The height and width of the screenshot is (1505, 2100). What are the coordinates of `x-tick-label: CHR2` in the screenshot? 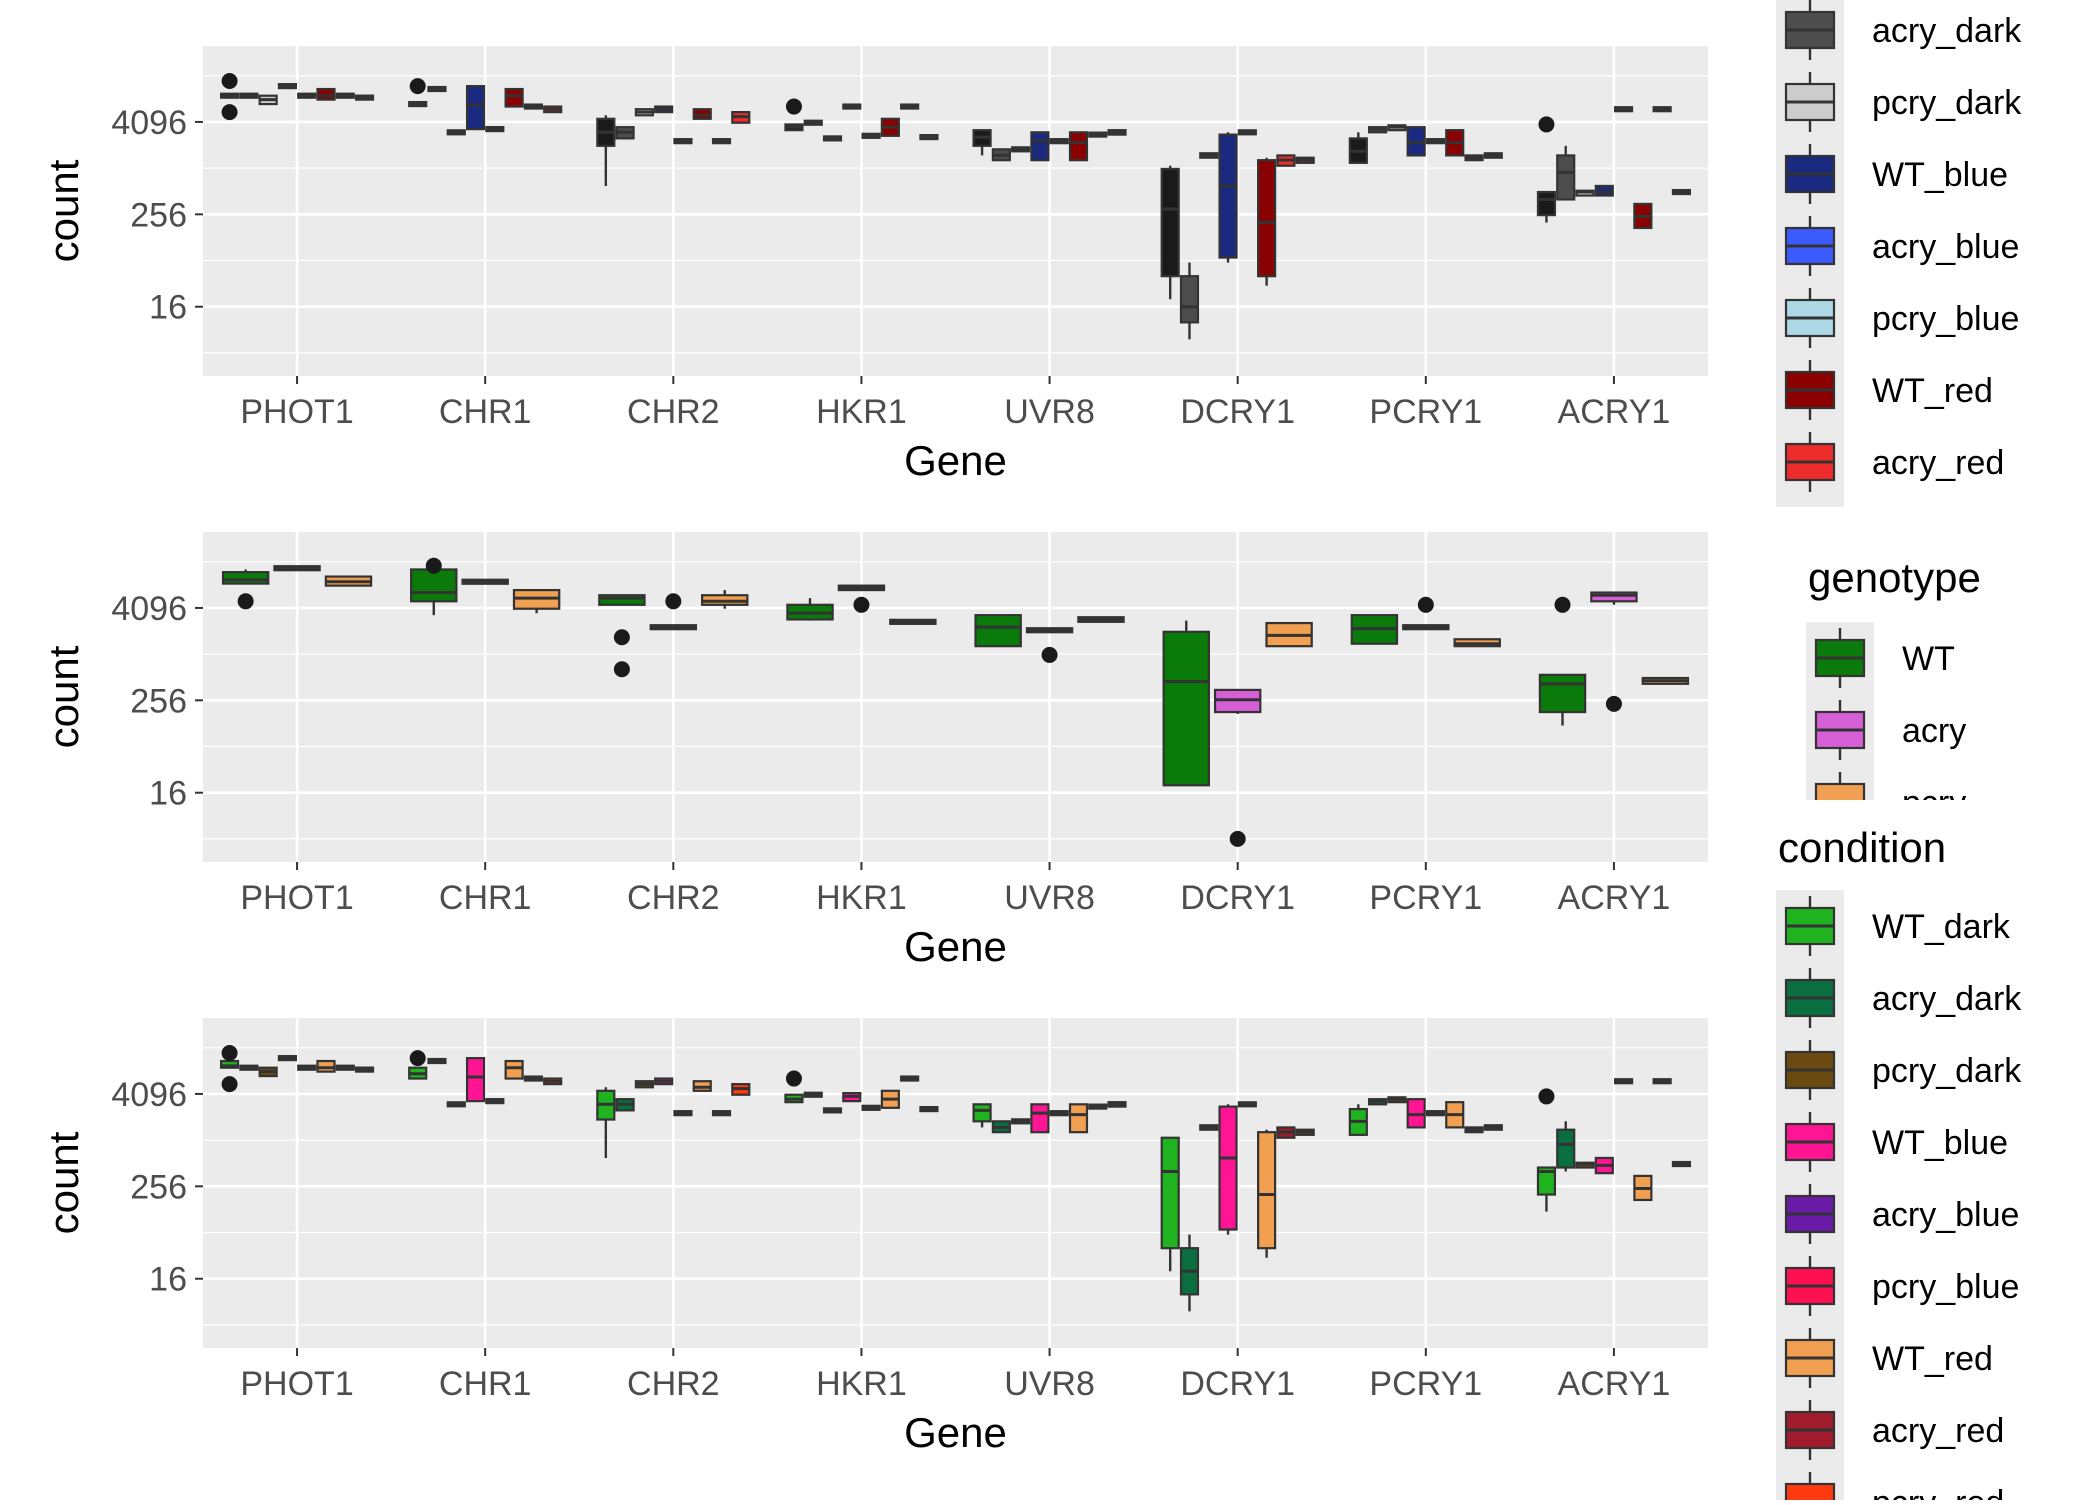 It's located at (673, 898).